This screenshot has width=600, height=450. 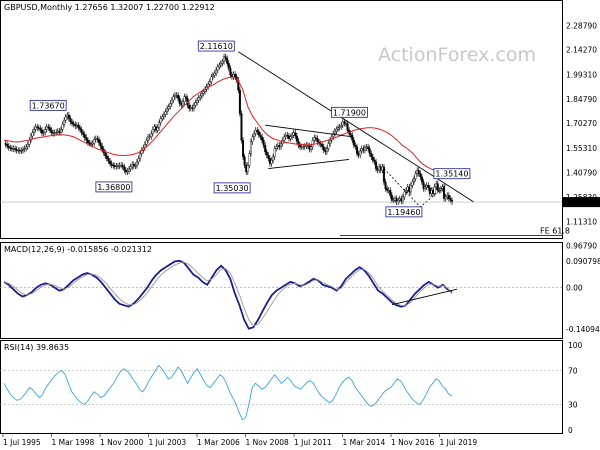 I want to click on price-y-tick: 1.84790, so click(x=581, y=99).